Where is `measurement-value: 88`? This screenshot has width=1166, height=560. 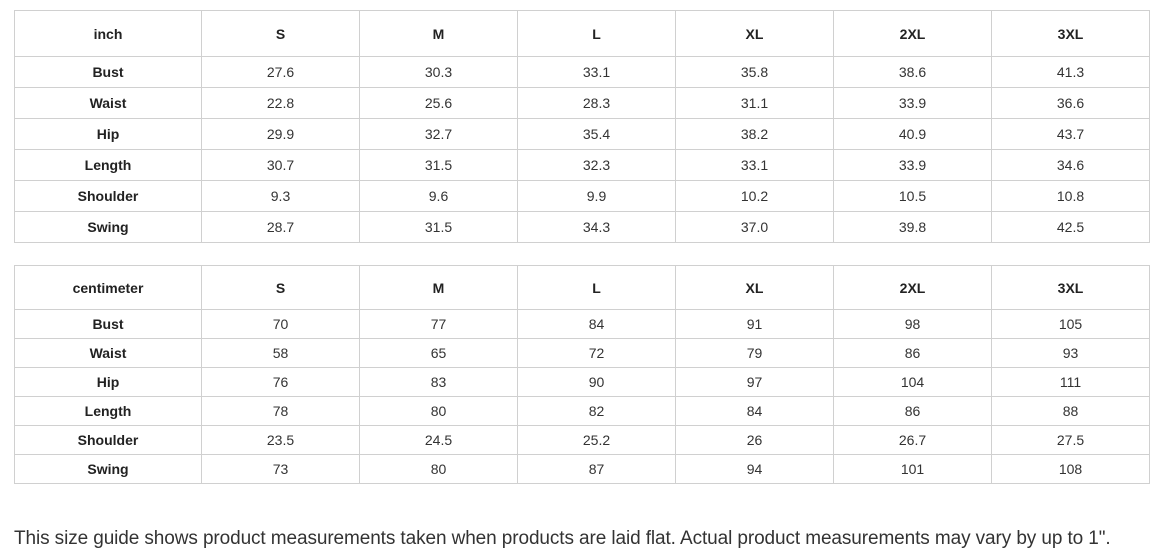 measurement-value: 88 is located at coordinates (1070, 411).